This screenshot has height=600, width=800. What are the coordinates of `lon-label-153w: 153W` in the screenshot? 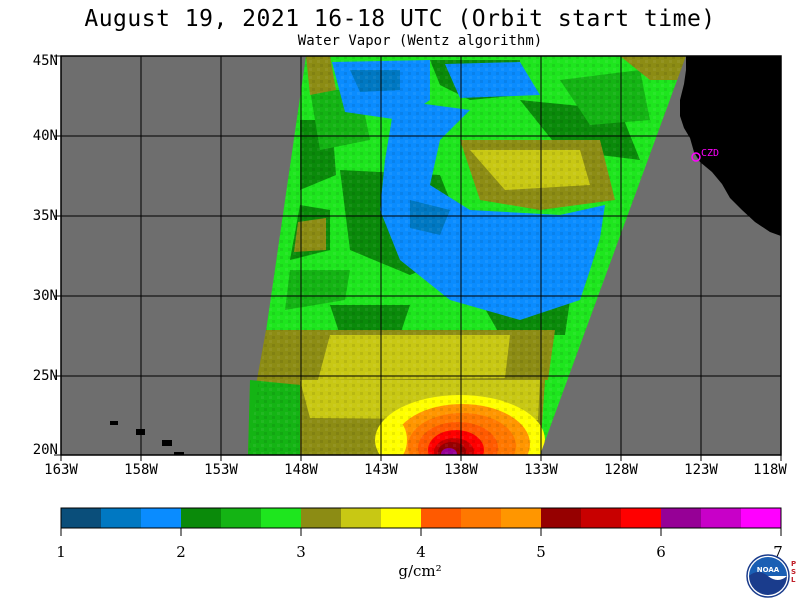 It's located at (221, 470).